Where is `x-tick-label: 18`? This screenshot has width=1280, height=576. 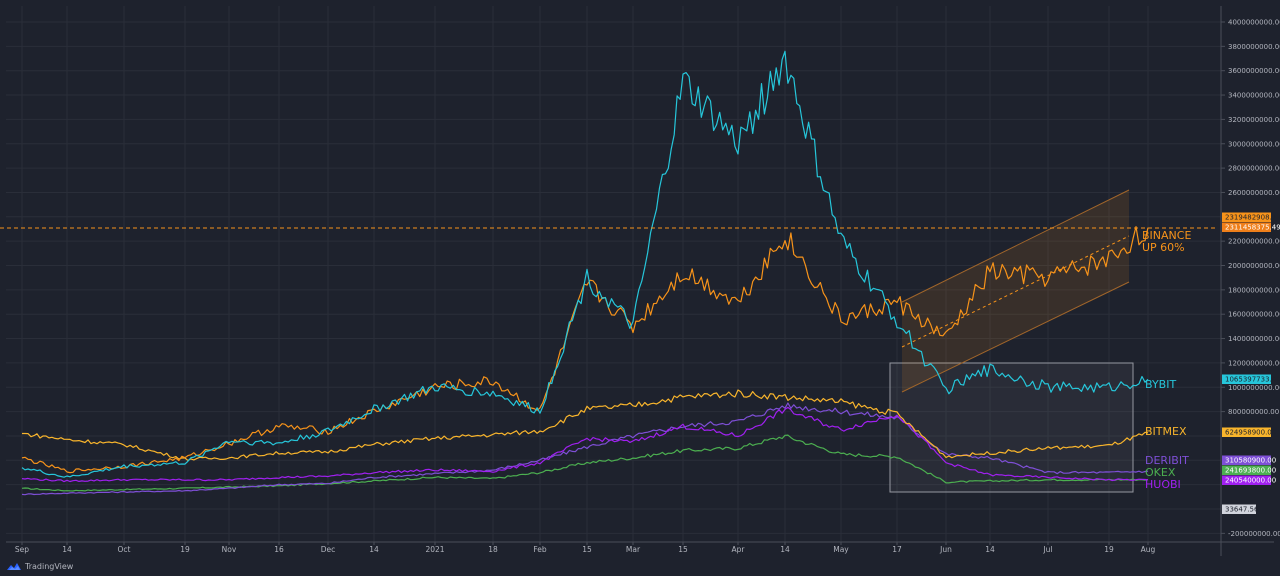 x-tick-label: 18 is located at coordinates (493, 549).